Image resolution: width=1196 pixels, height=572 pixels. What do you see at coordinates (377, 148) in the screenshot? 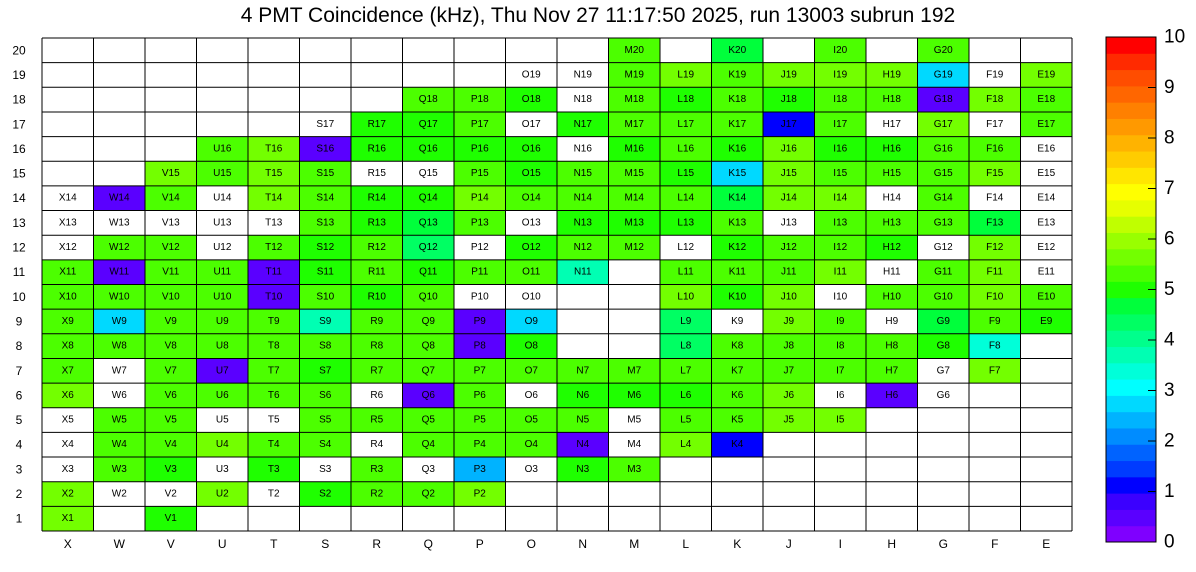
I see `cell-label-R16: R16` at bounding box center [377, 148].